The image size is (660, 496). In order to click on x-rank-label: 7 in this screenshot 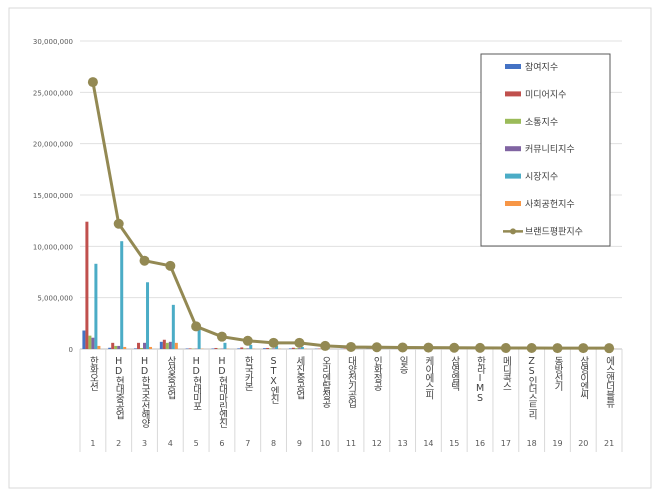, I will do `click(247, 443)`.